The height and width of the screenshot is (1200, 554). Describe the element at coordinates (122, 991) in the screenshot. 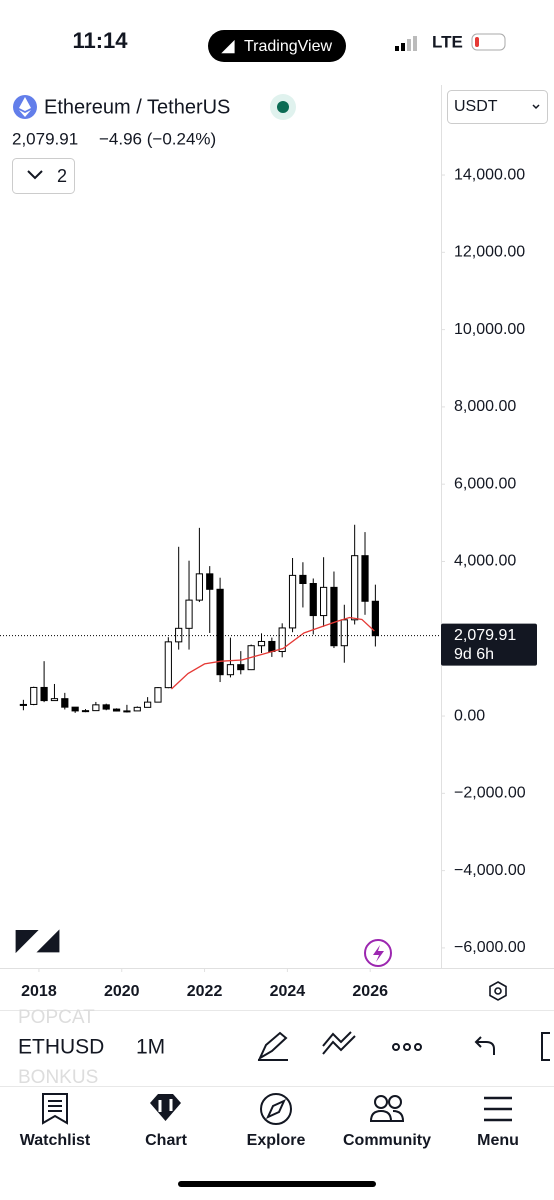

I see `x-tick-label: 2020` at that location.